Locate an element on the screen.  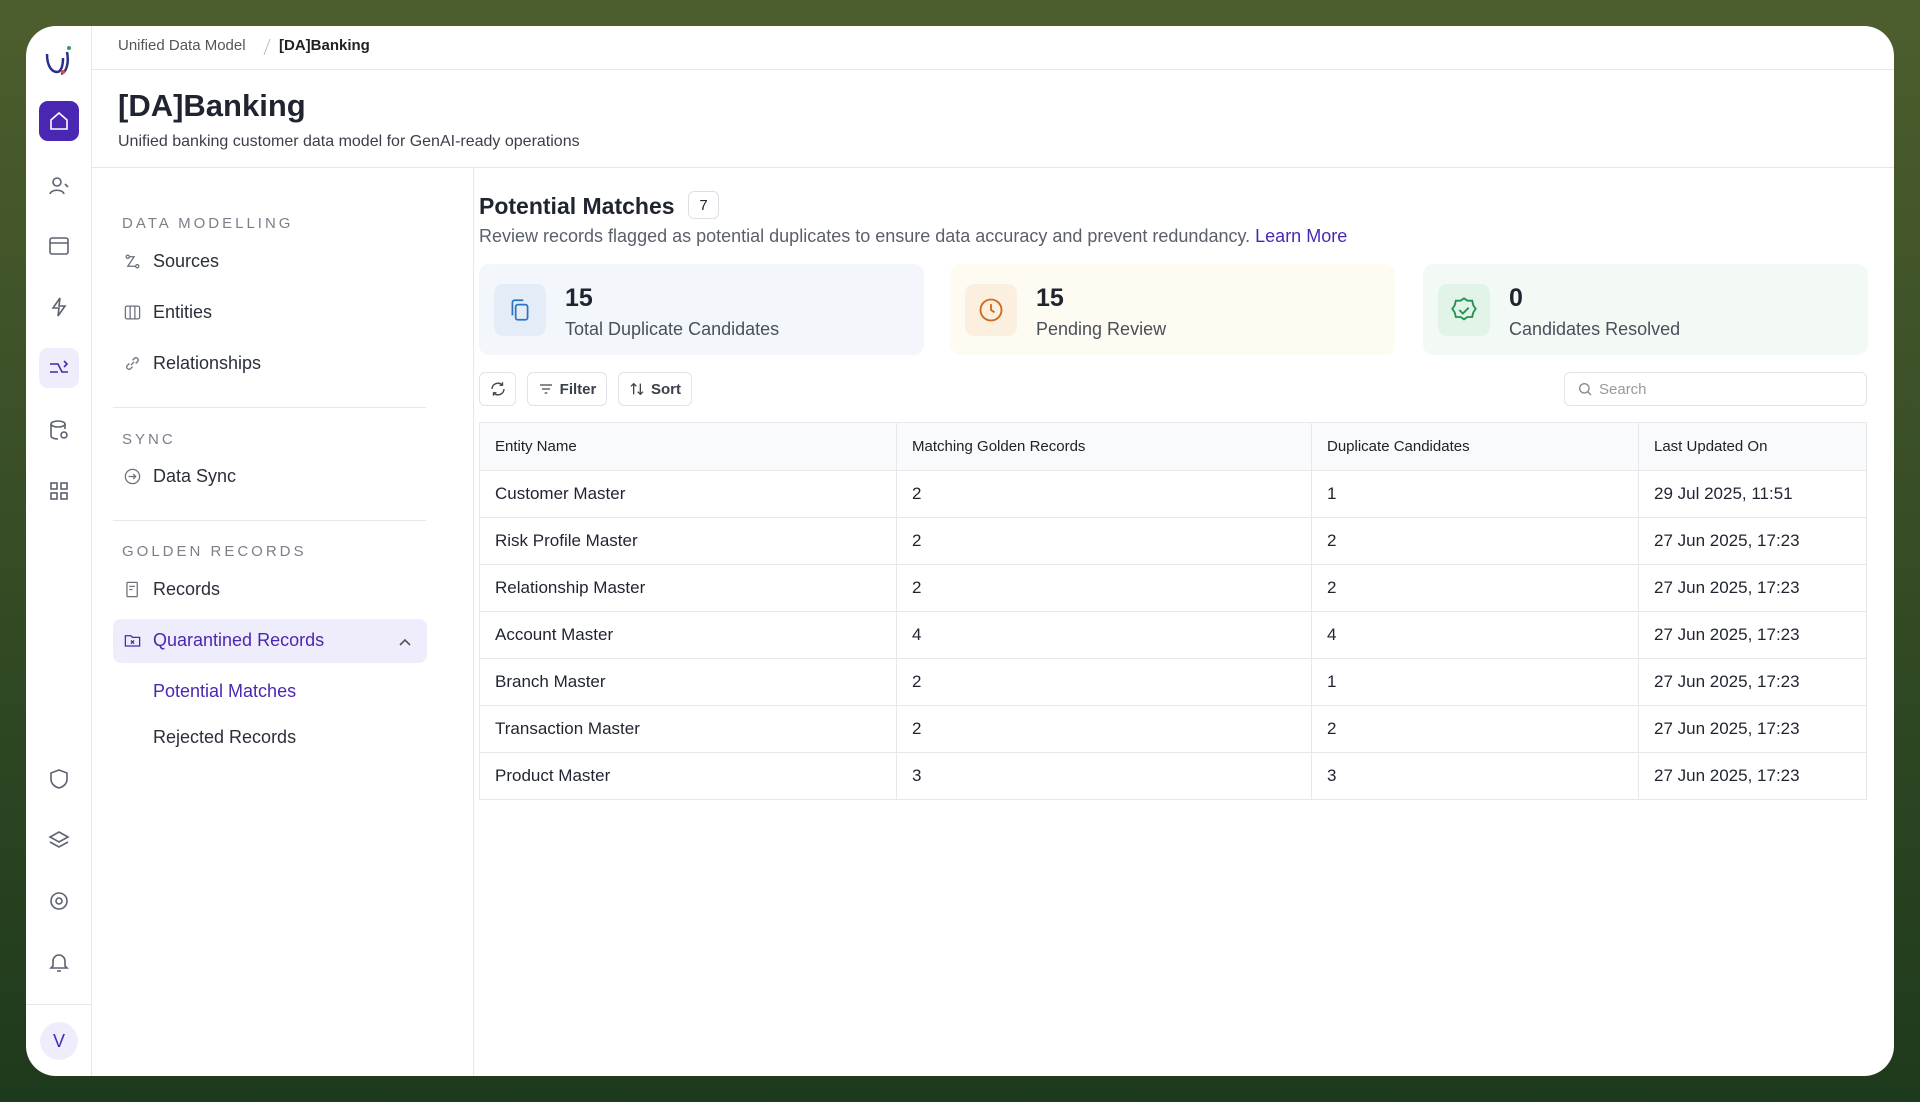
table-row: Product Master 3 3 27 Jun 2025, 17:23 is located at coordinates (1173, 776).